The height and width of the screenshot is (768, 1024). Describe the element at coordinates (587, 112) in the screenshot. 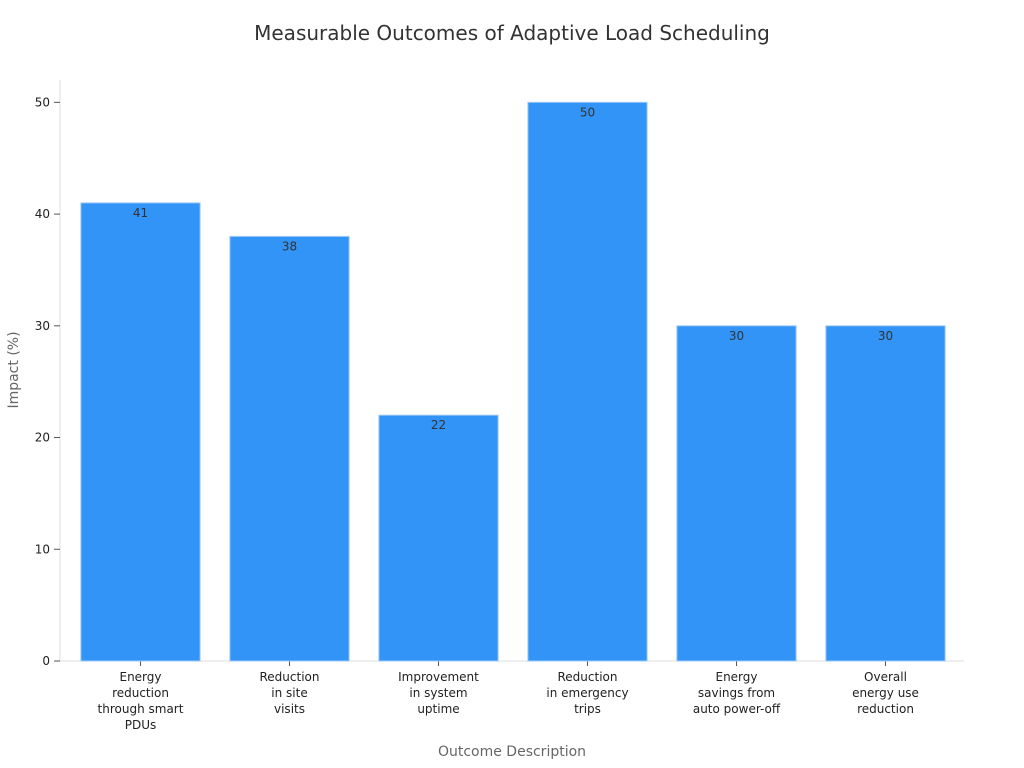

I see `bar-value-label: 50` at that location.